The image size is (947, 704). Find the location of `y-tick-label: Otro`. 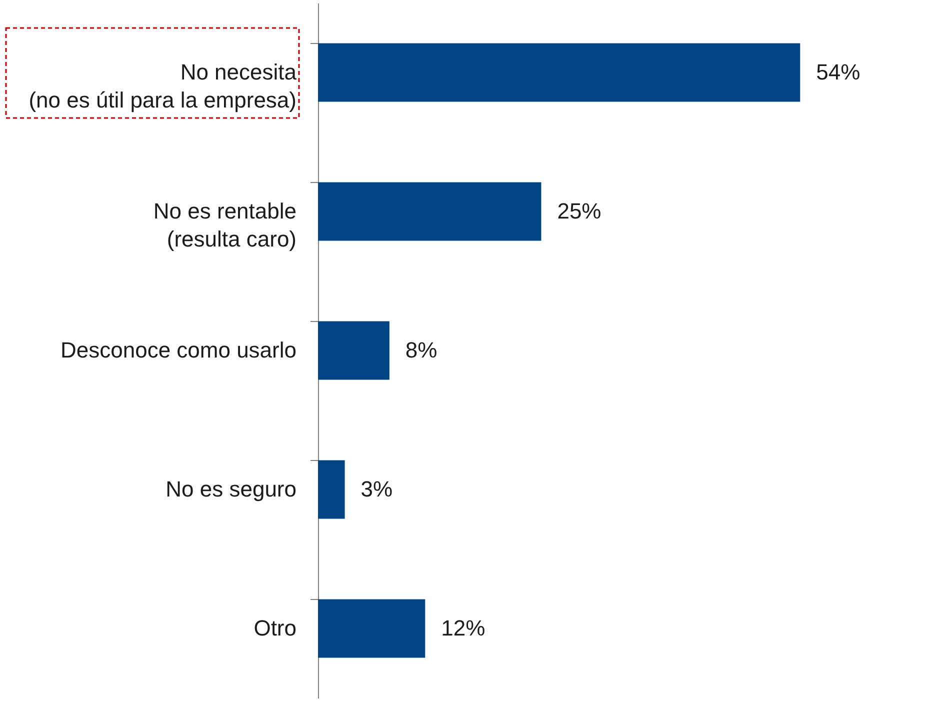

y-tick-label: Otro is located at coordinates (275, 628).